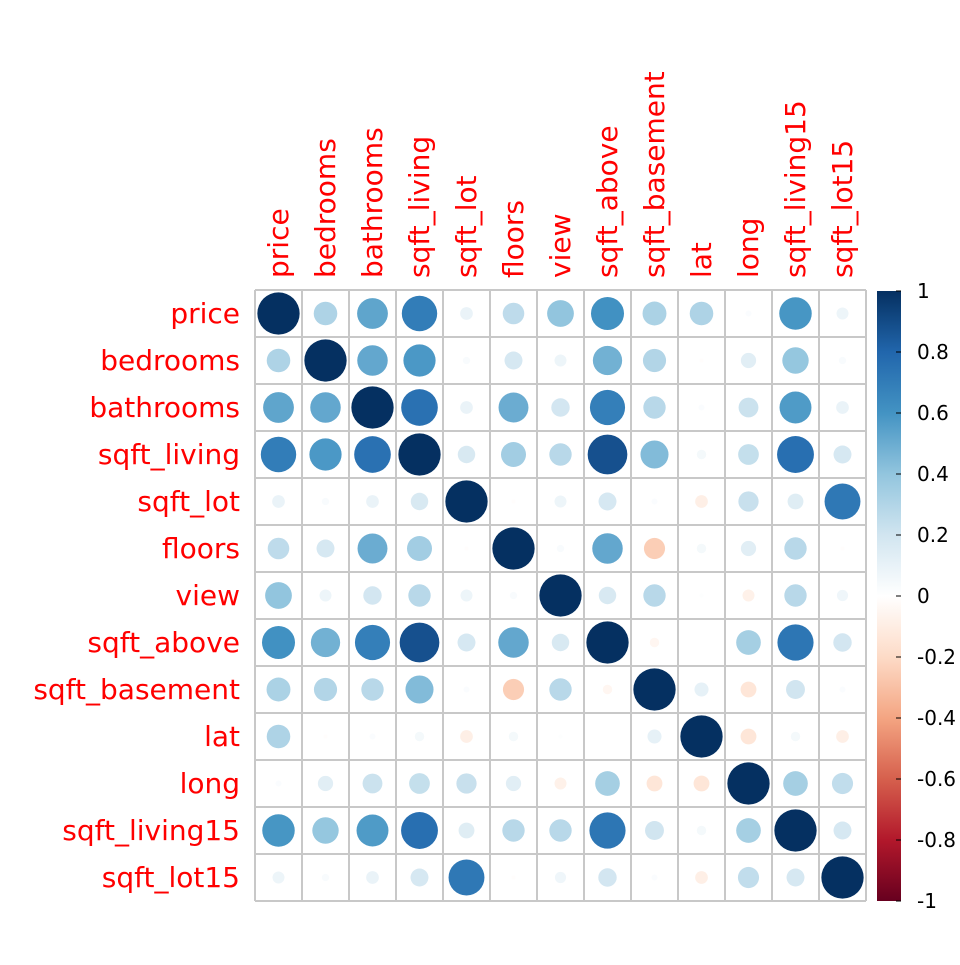  What do you see at coordinates (466, 642) in the screenshot?
I see `corr-circle-sqft_above-sqft_lot` at bounding box center [466, 642].